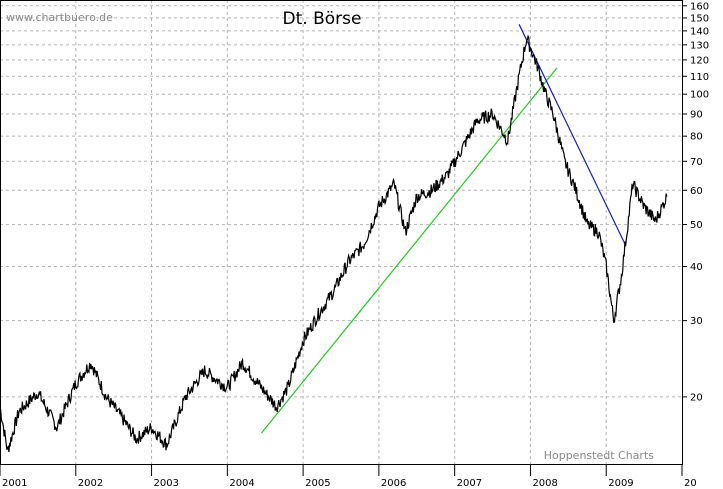  Describe the element at coordinates (348, 476) in the screenshot. I see `x-axis: 2001 2002 2003 2004 2005 2006 2007 2008 2009 20` at that location.